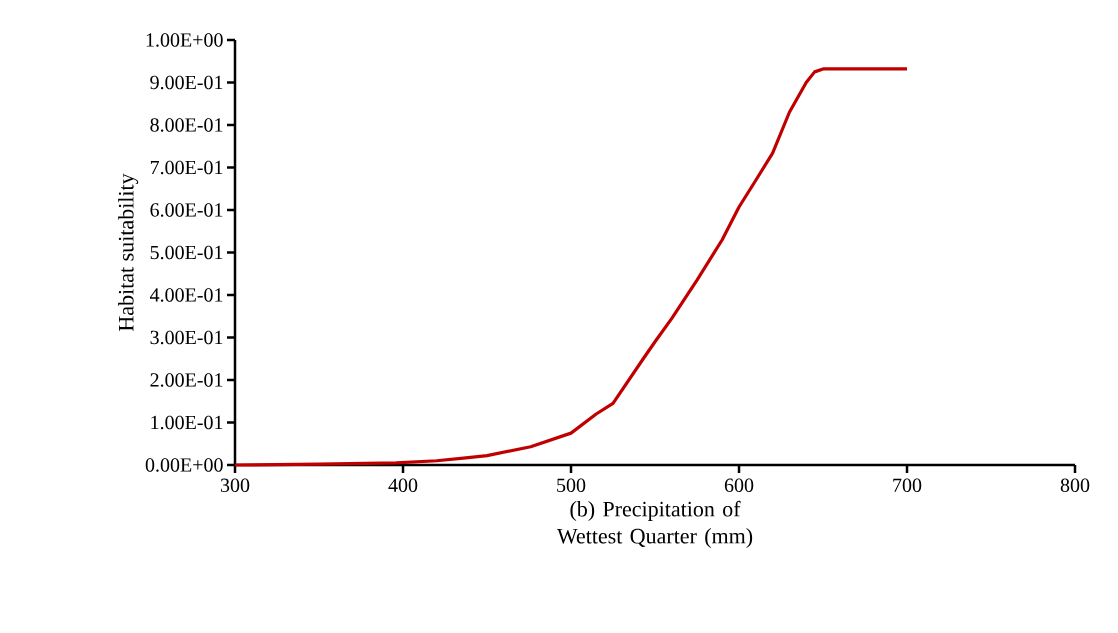  What do you see at coordinates (403, 485) in the screenshot?
I see `x-tick-label: 400` at bounding box center [403, 485].